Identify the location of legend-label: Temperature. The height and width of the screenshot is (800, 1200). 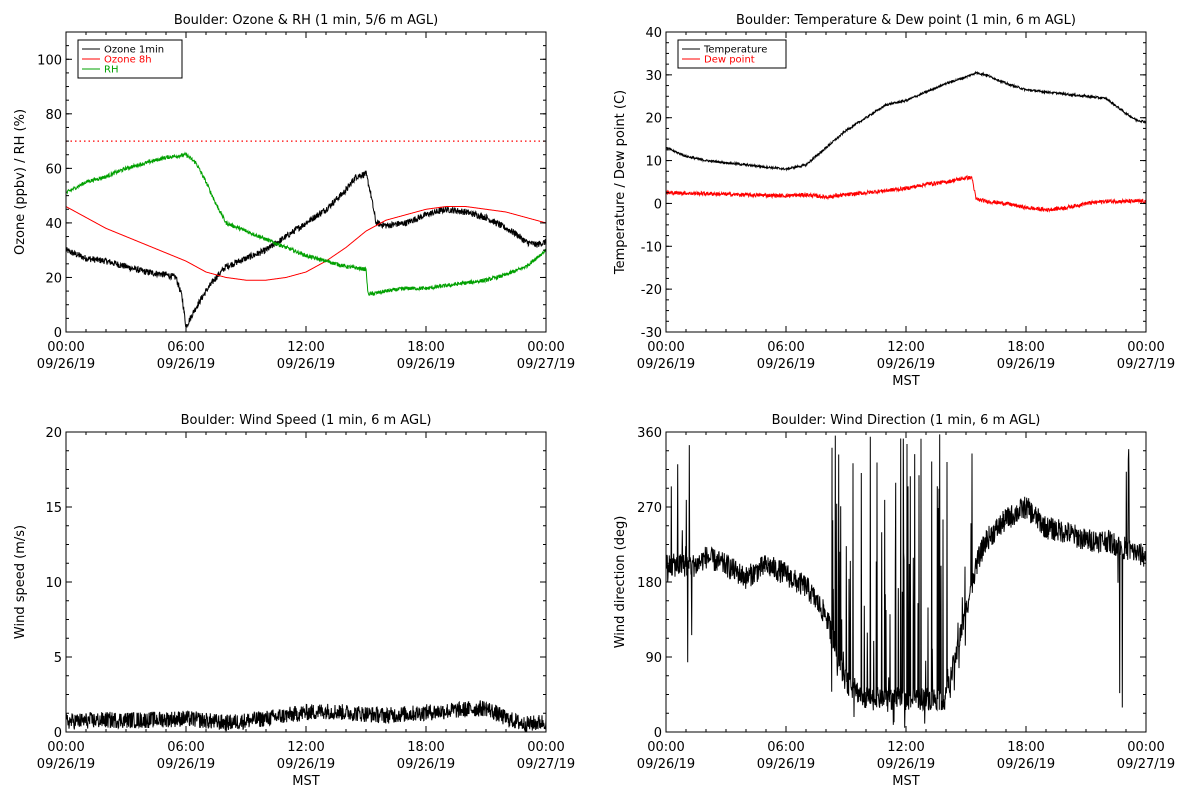
(735, 50).